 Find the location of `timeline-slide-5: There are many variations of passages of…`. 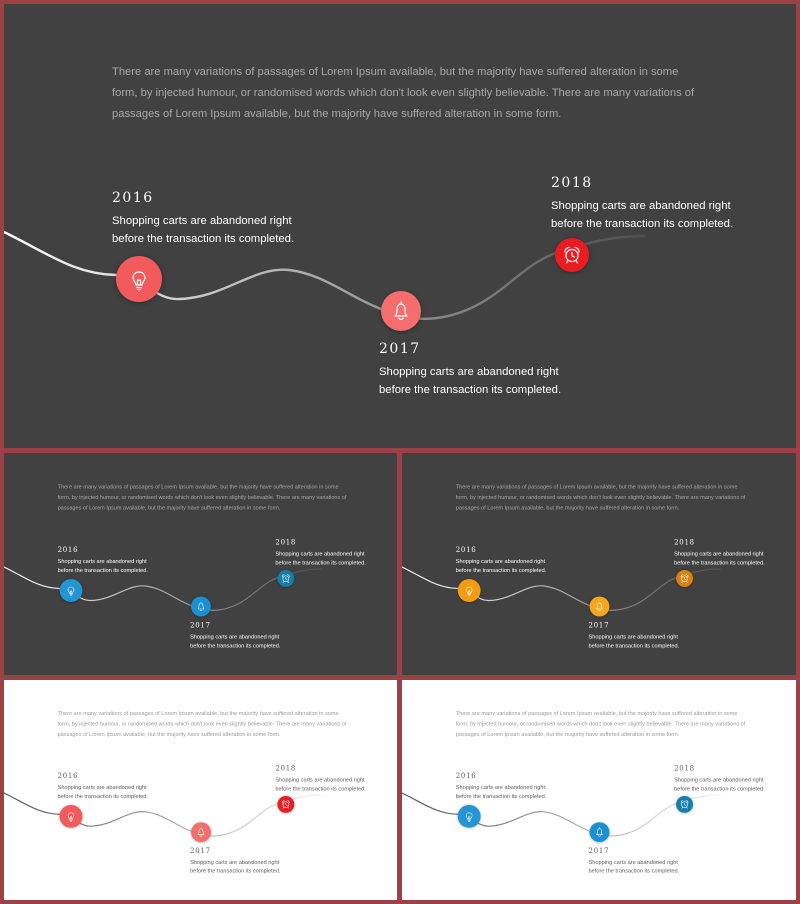

timeline-slide-5: There are many variations of passages of… is located at coordinates (599, 790).